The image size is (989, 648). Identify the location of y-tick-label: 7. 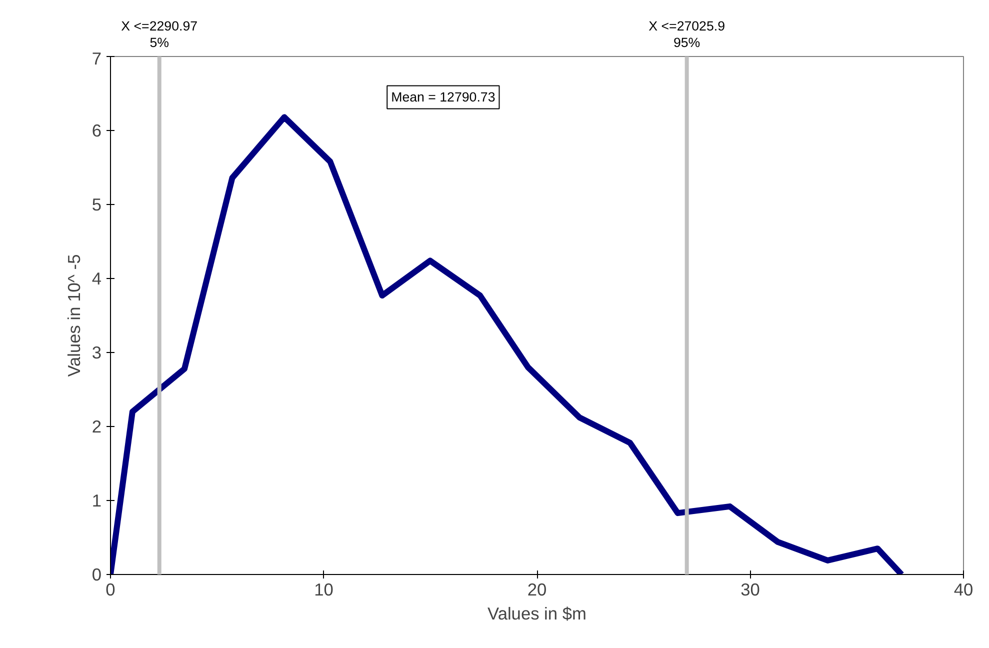
(97, 58).